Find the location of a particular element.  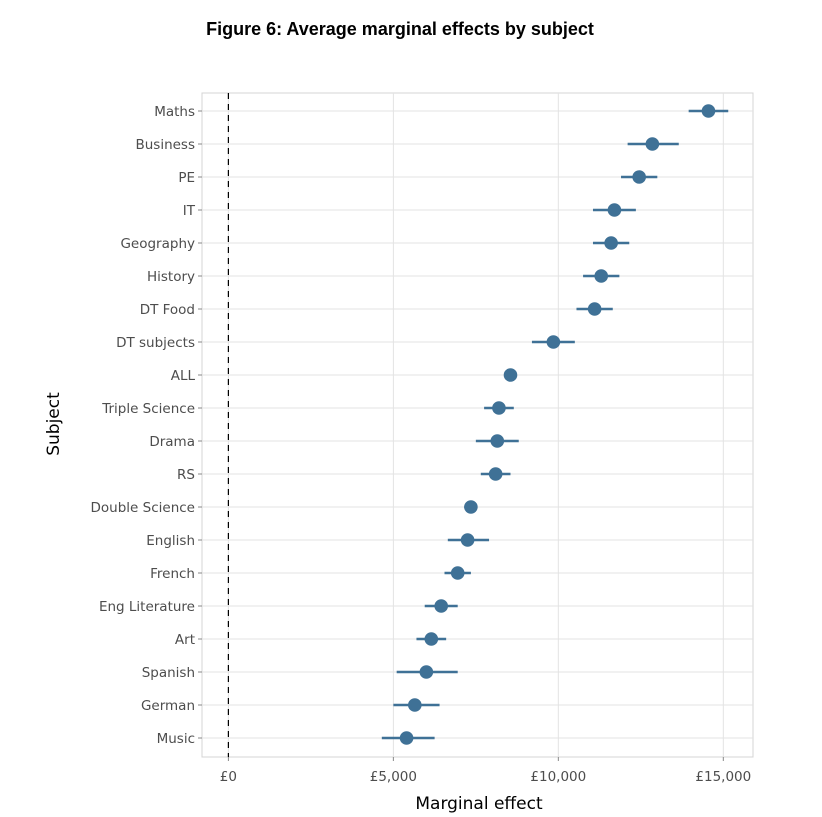

y-tick-label: English is located at coordinates (170, 541).